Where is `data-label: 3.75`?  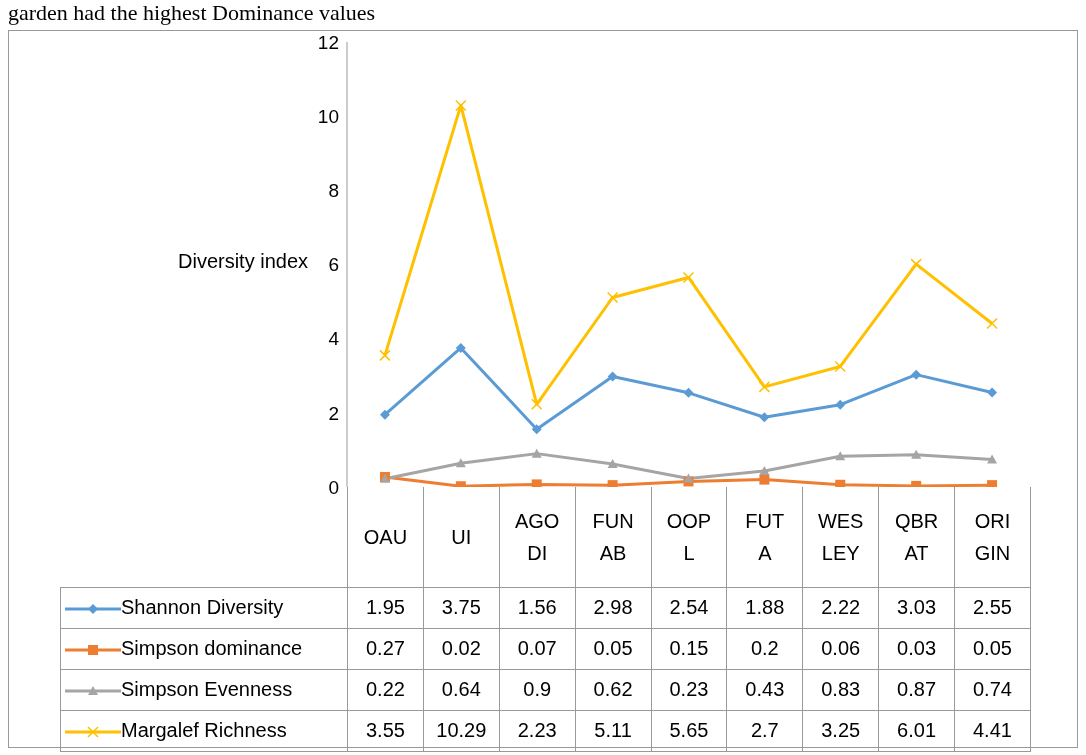 data-label: 3.75 is located at coordinates (461, 607).